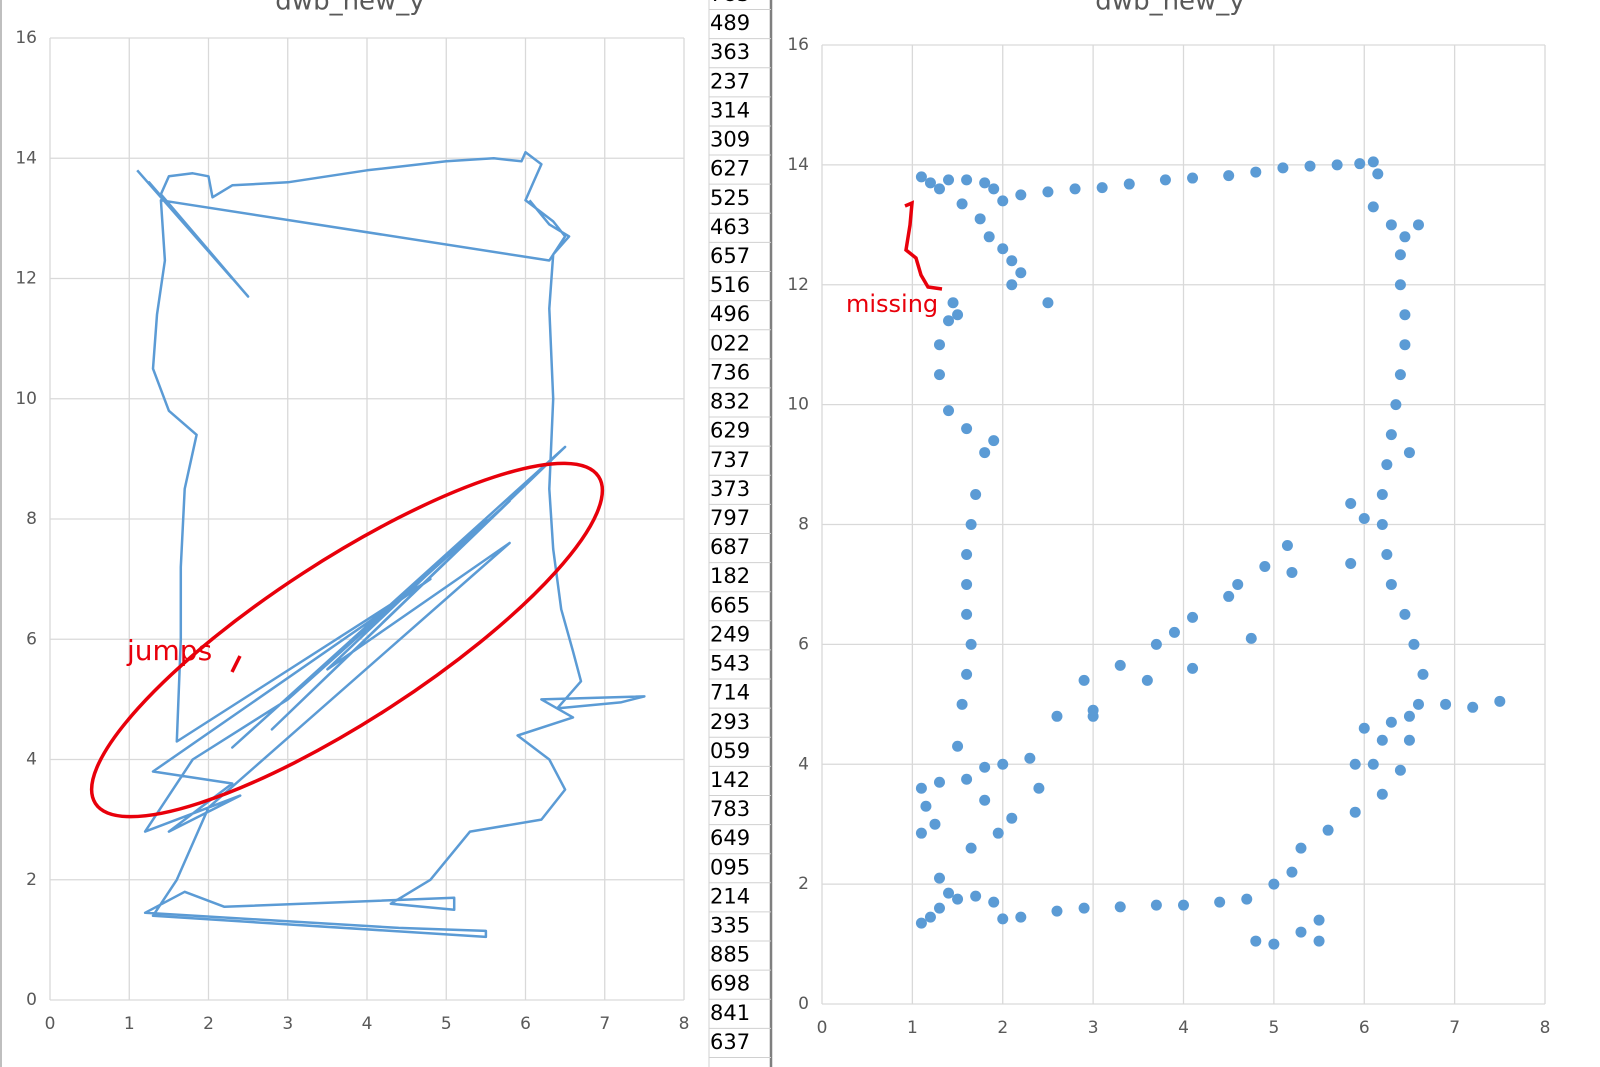 This screenshot has height=1067, width=1600. What do you see at coordinates (730, 896) in the screenshot?
I see `cell-value: 214` at bounding box center [730, 896].